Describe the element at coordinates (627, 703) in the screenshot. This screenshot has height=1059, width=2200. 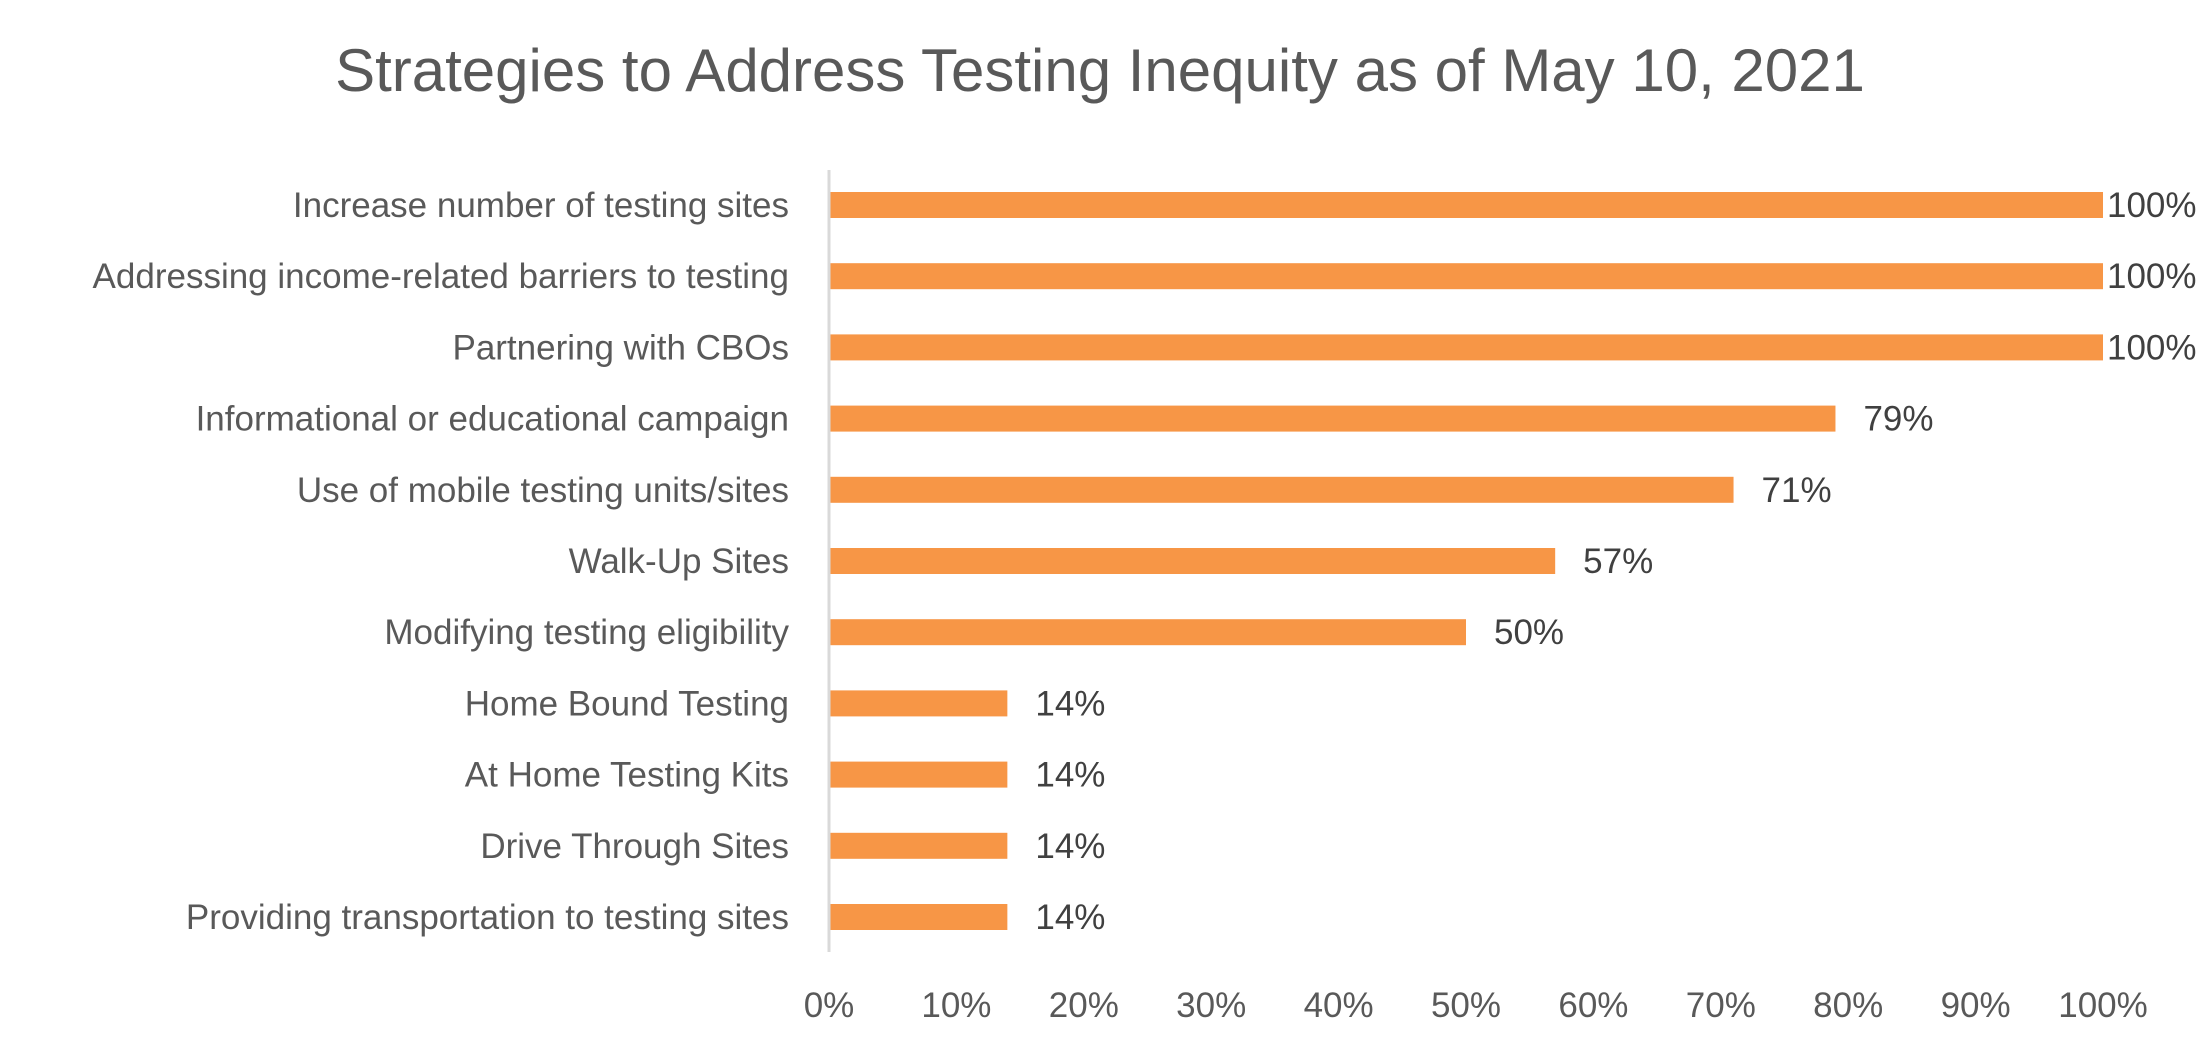
I see `category-label-7: Home Bound Testing` at that location.